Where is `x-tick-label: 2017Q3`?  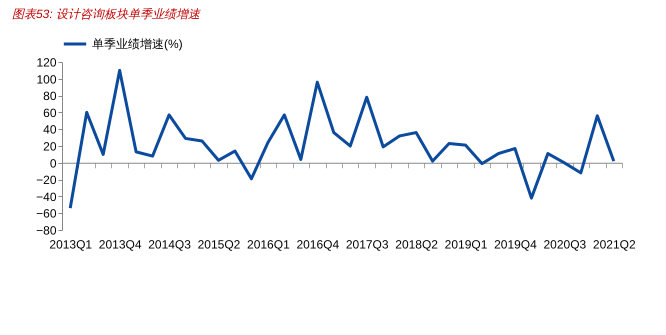
x-tick-label: 2017Q3 is located at coordinates (367, 245).